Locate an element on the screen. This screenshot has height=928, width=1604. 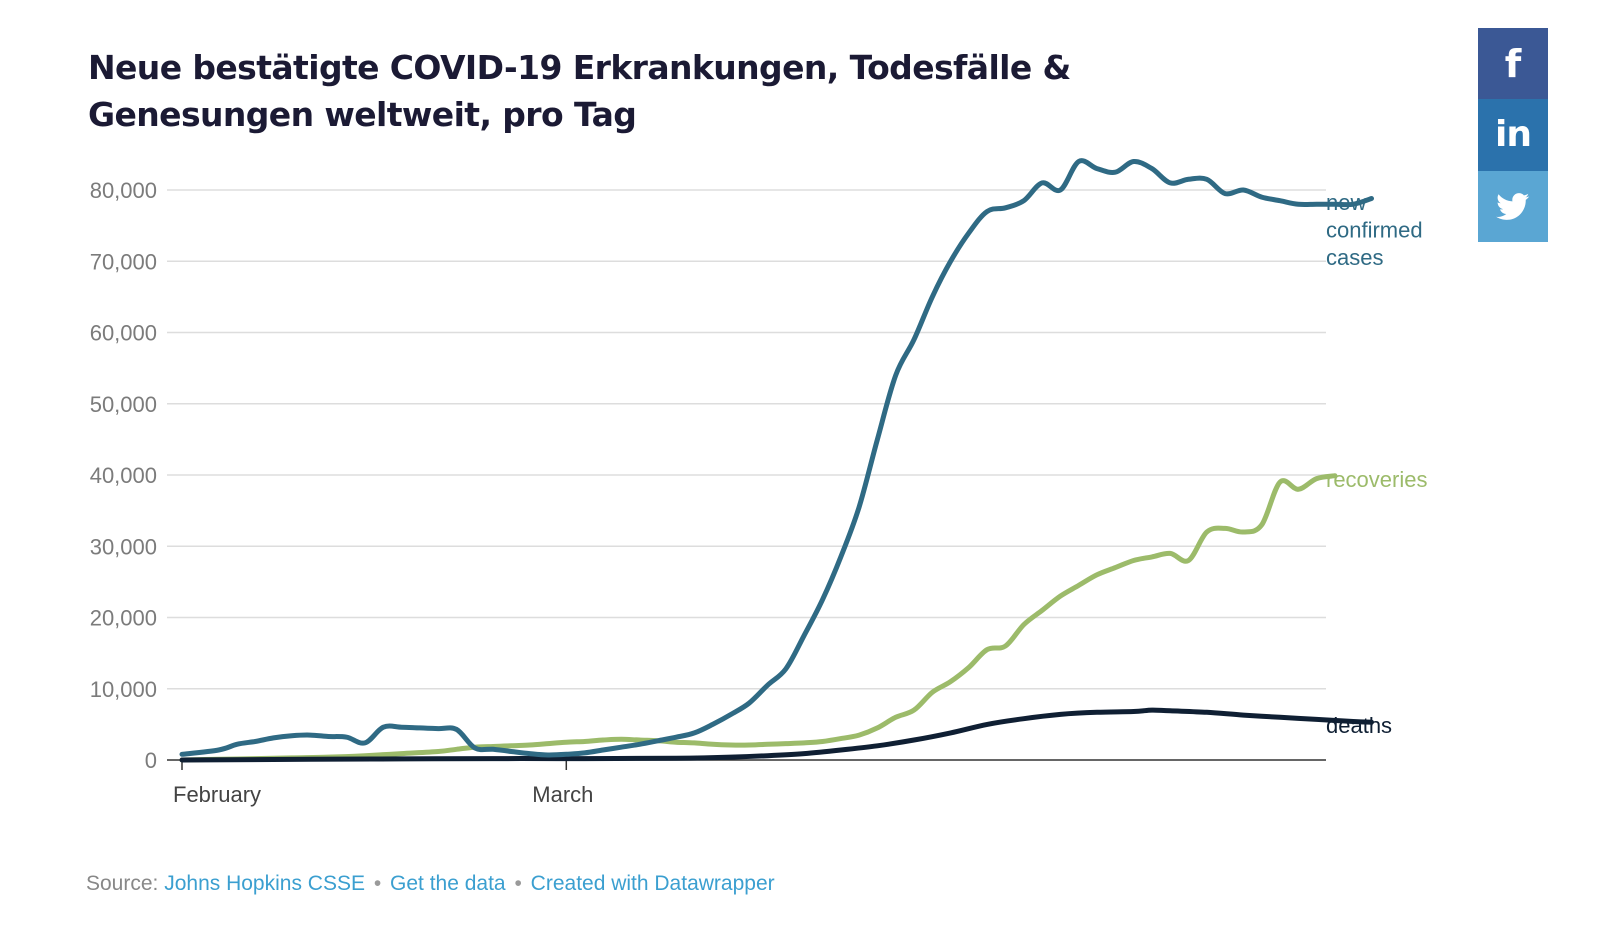
x-tick-label: March is located at coordinates (562, 794).